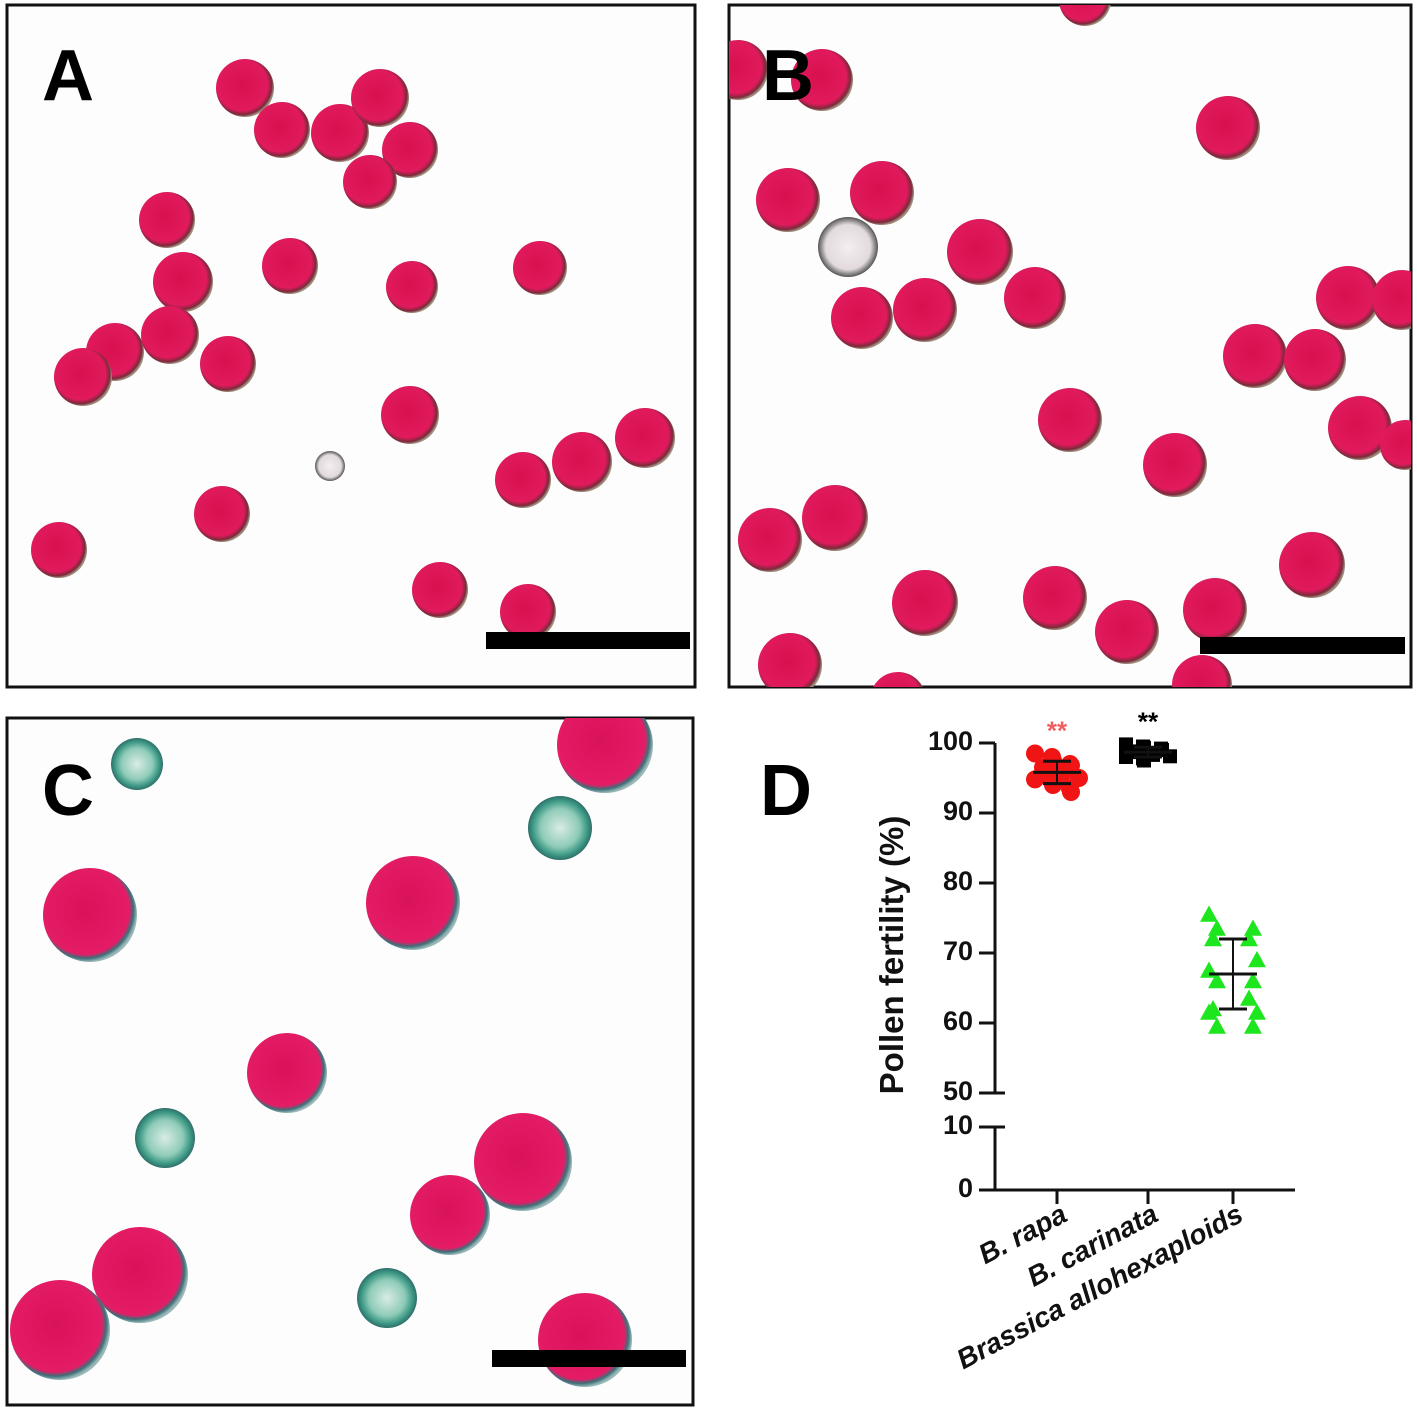 The image size is (1417, 1415). I want to click on panel-label: C, so click(68, 791).